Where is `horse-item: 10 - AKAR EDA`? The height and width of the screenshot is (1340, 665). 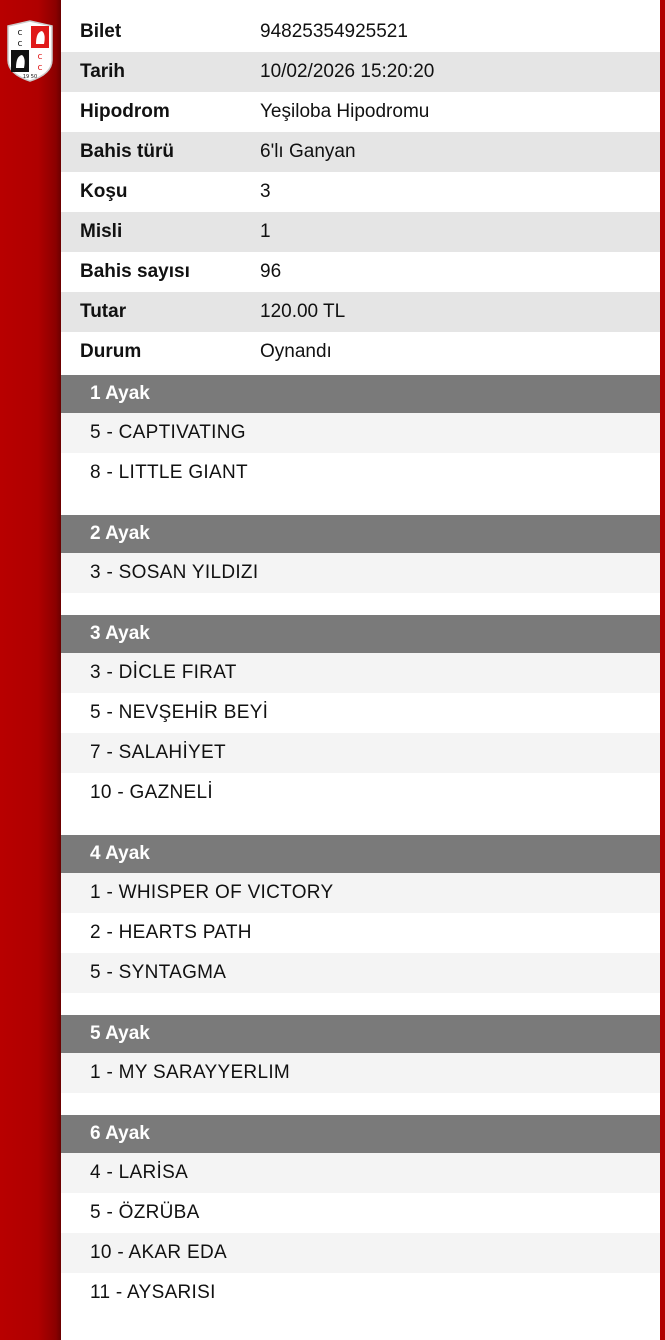
horse-item: 10 - AKAR EDA is located at coordinates (360, 1253).